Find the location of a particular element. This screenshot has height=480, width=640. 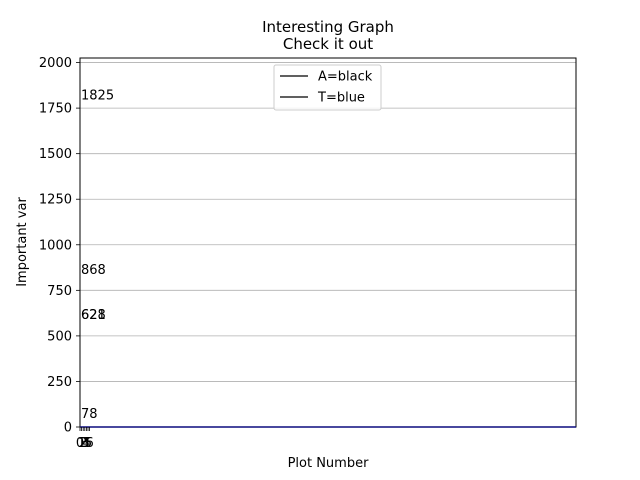

y-tick-label: 2000 is located at coordinates (55, 63).